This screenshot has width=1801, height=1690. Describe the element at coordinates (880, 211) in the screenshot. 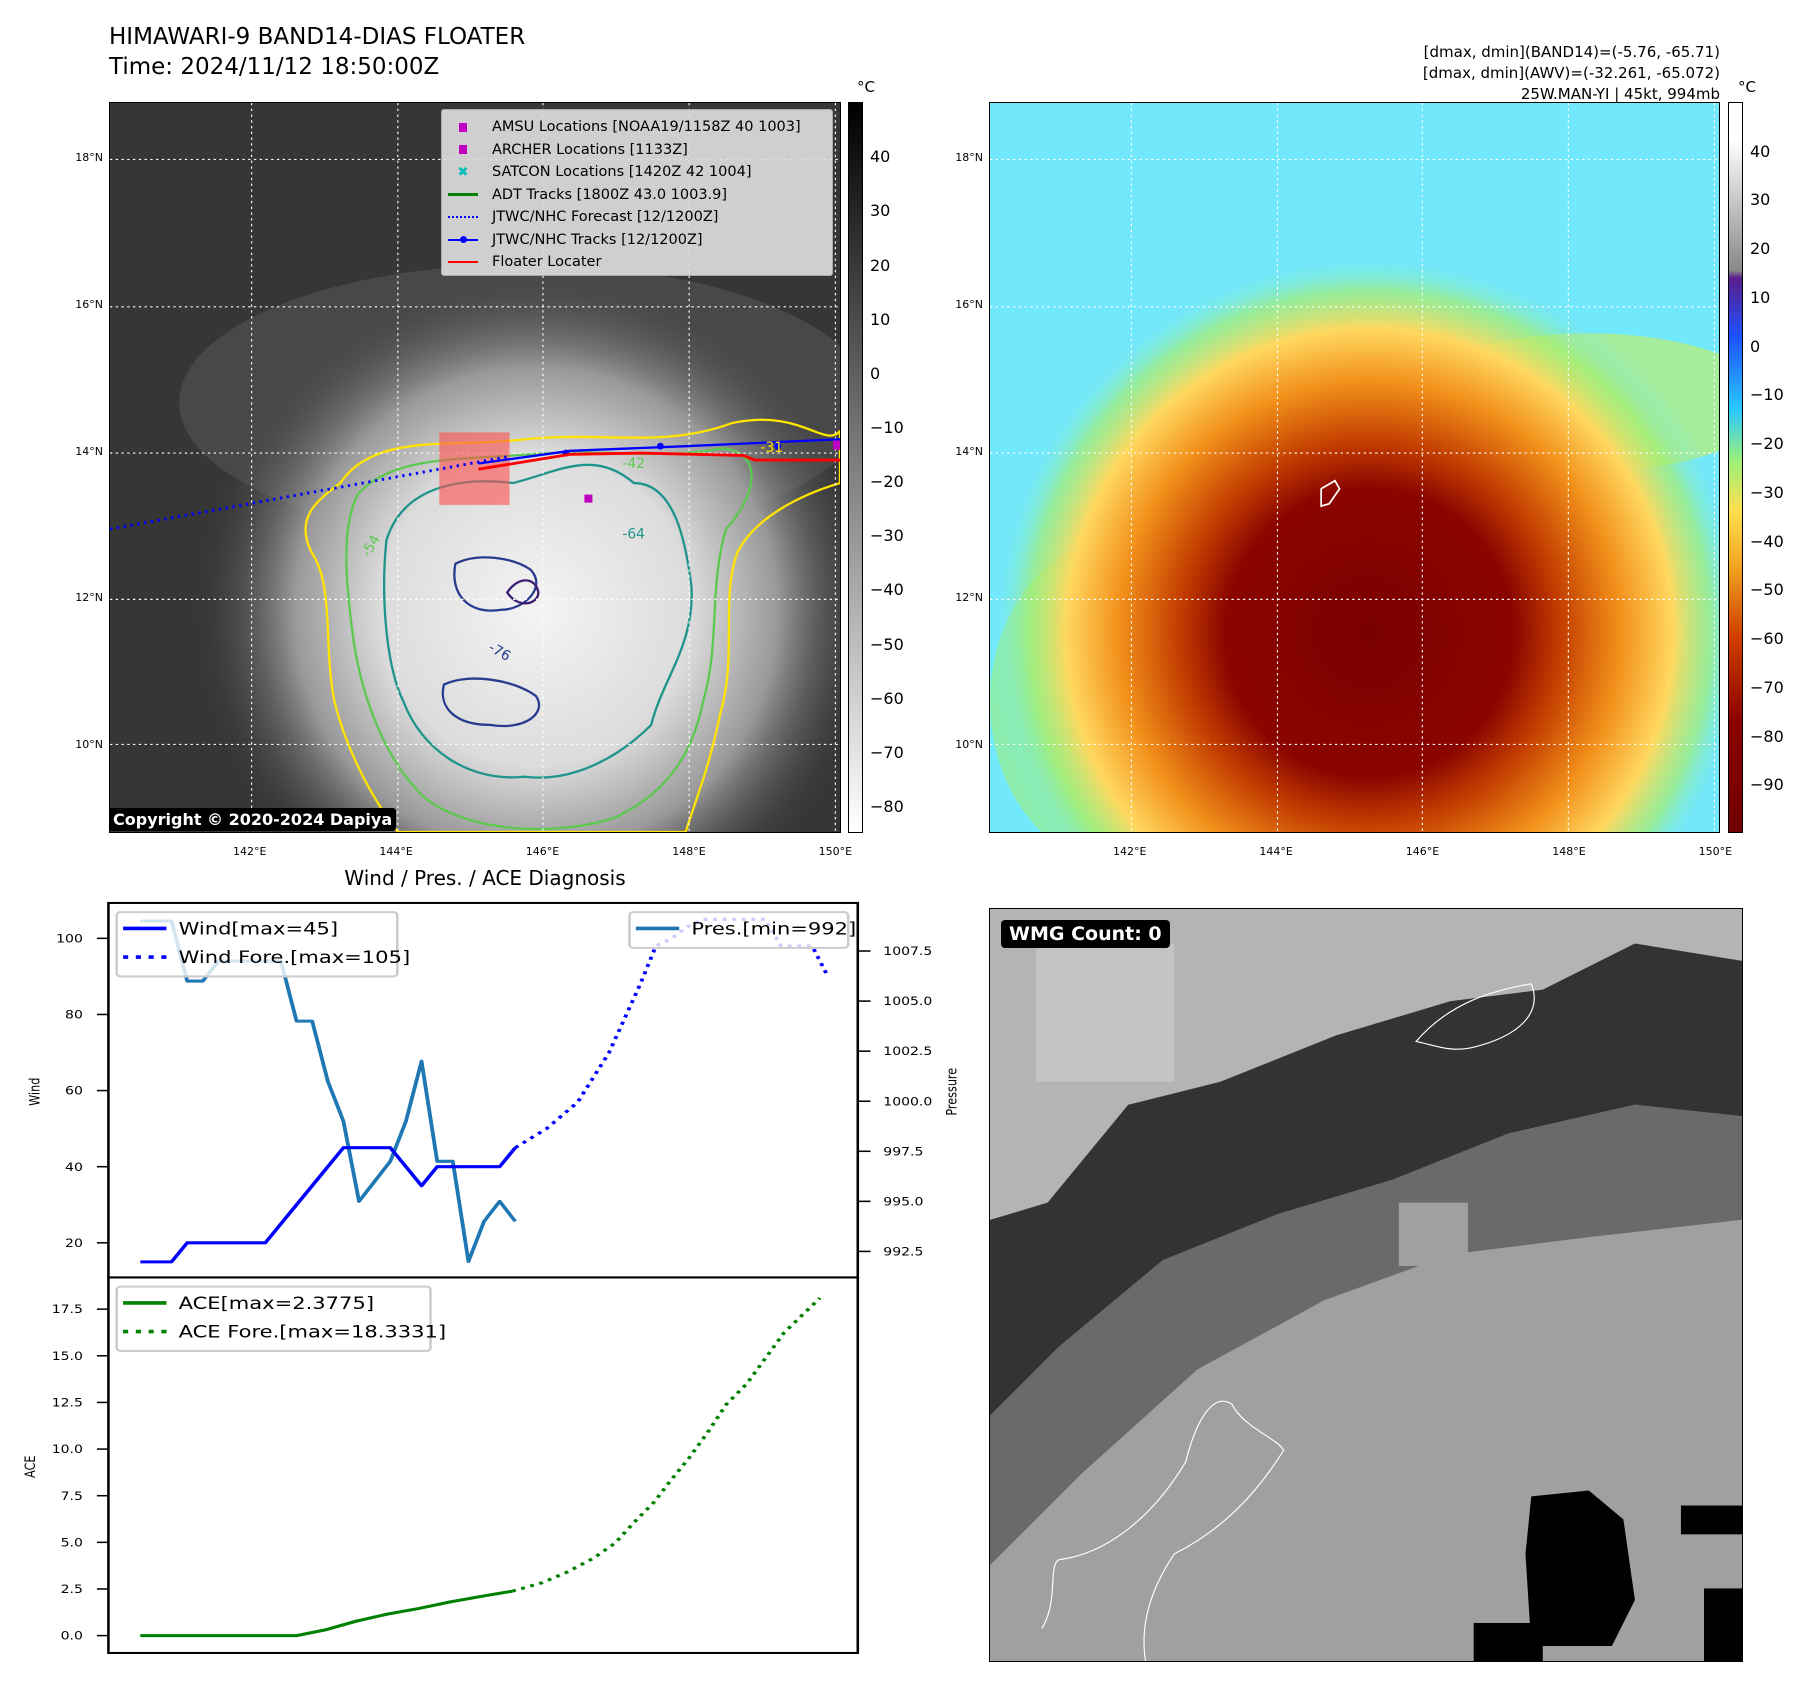

I see `ir-colorbar-tick: 30` at that location.